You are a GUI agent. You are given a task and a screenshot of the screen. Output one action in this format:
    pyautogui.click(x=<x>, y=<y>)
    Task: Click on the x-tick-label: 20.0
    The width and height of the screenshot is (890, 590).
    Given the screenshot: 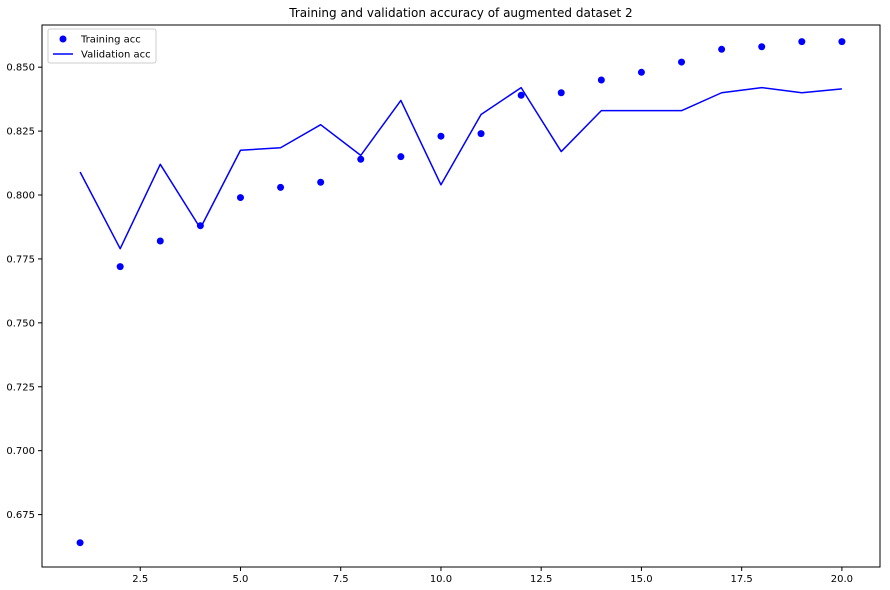 What is the action you would take?
    pyautogui.click(x=842, y=579)
    